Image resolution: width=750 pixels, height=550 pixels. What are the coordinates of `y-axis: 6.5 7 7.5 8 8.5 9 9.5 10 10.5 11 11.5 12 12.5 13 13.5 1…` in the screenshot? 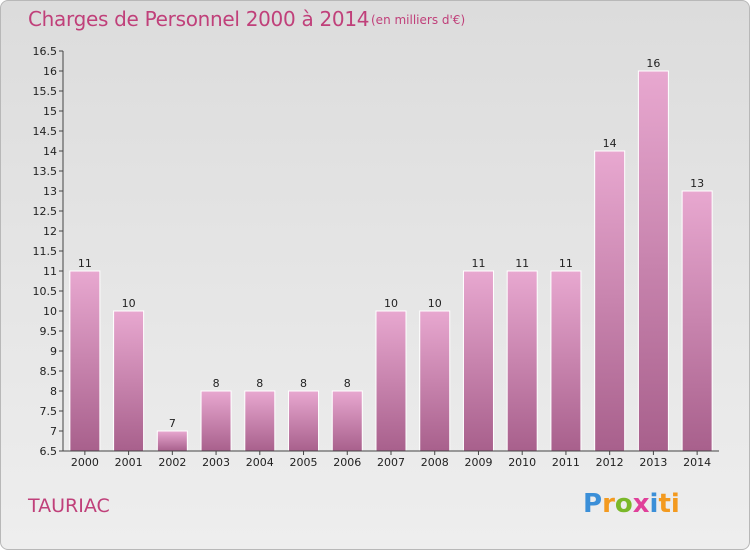 It's located at (48, 251).